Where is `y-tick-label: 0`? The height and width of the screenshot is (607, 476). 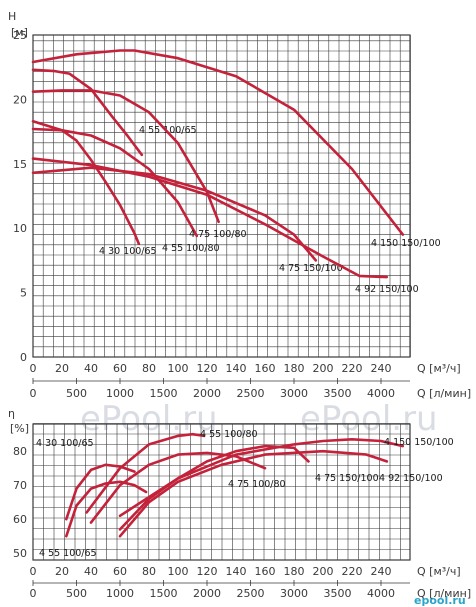
y-tick-label: 0 is located at coordinates (23, 357).